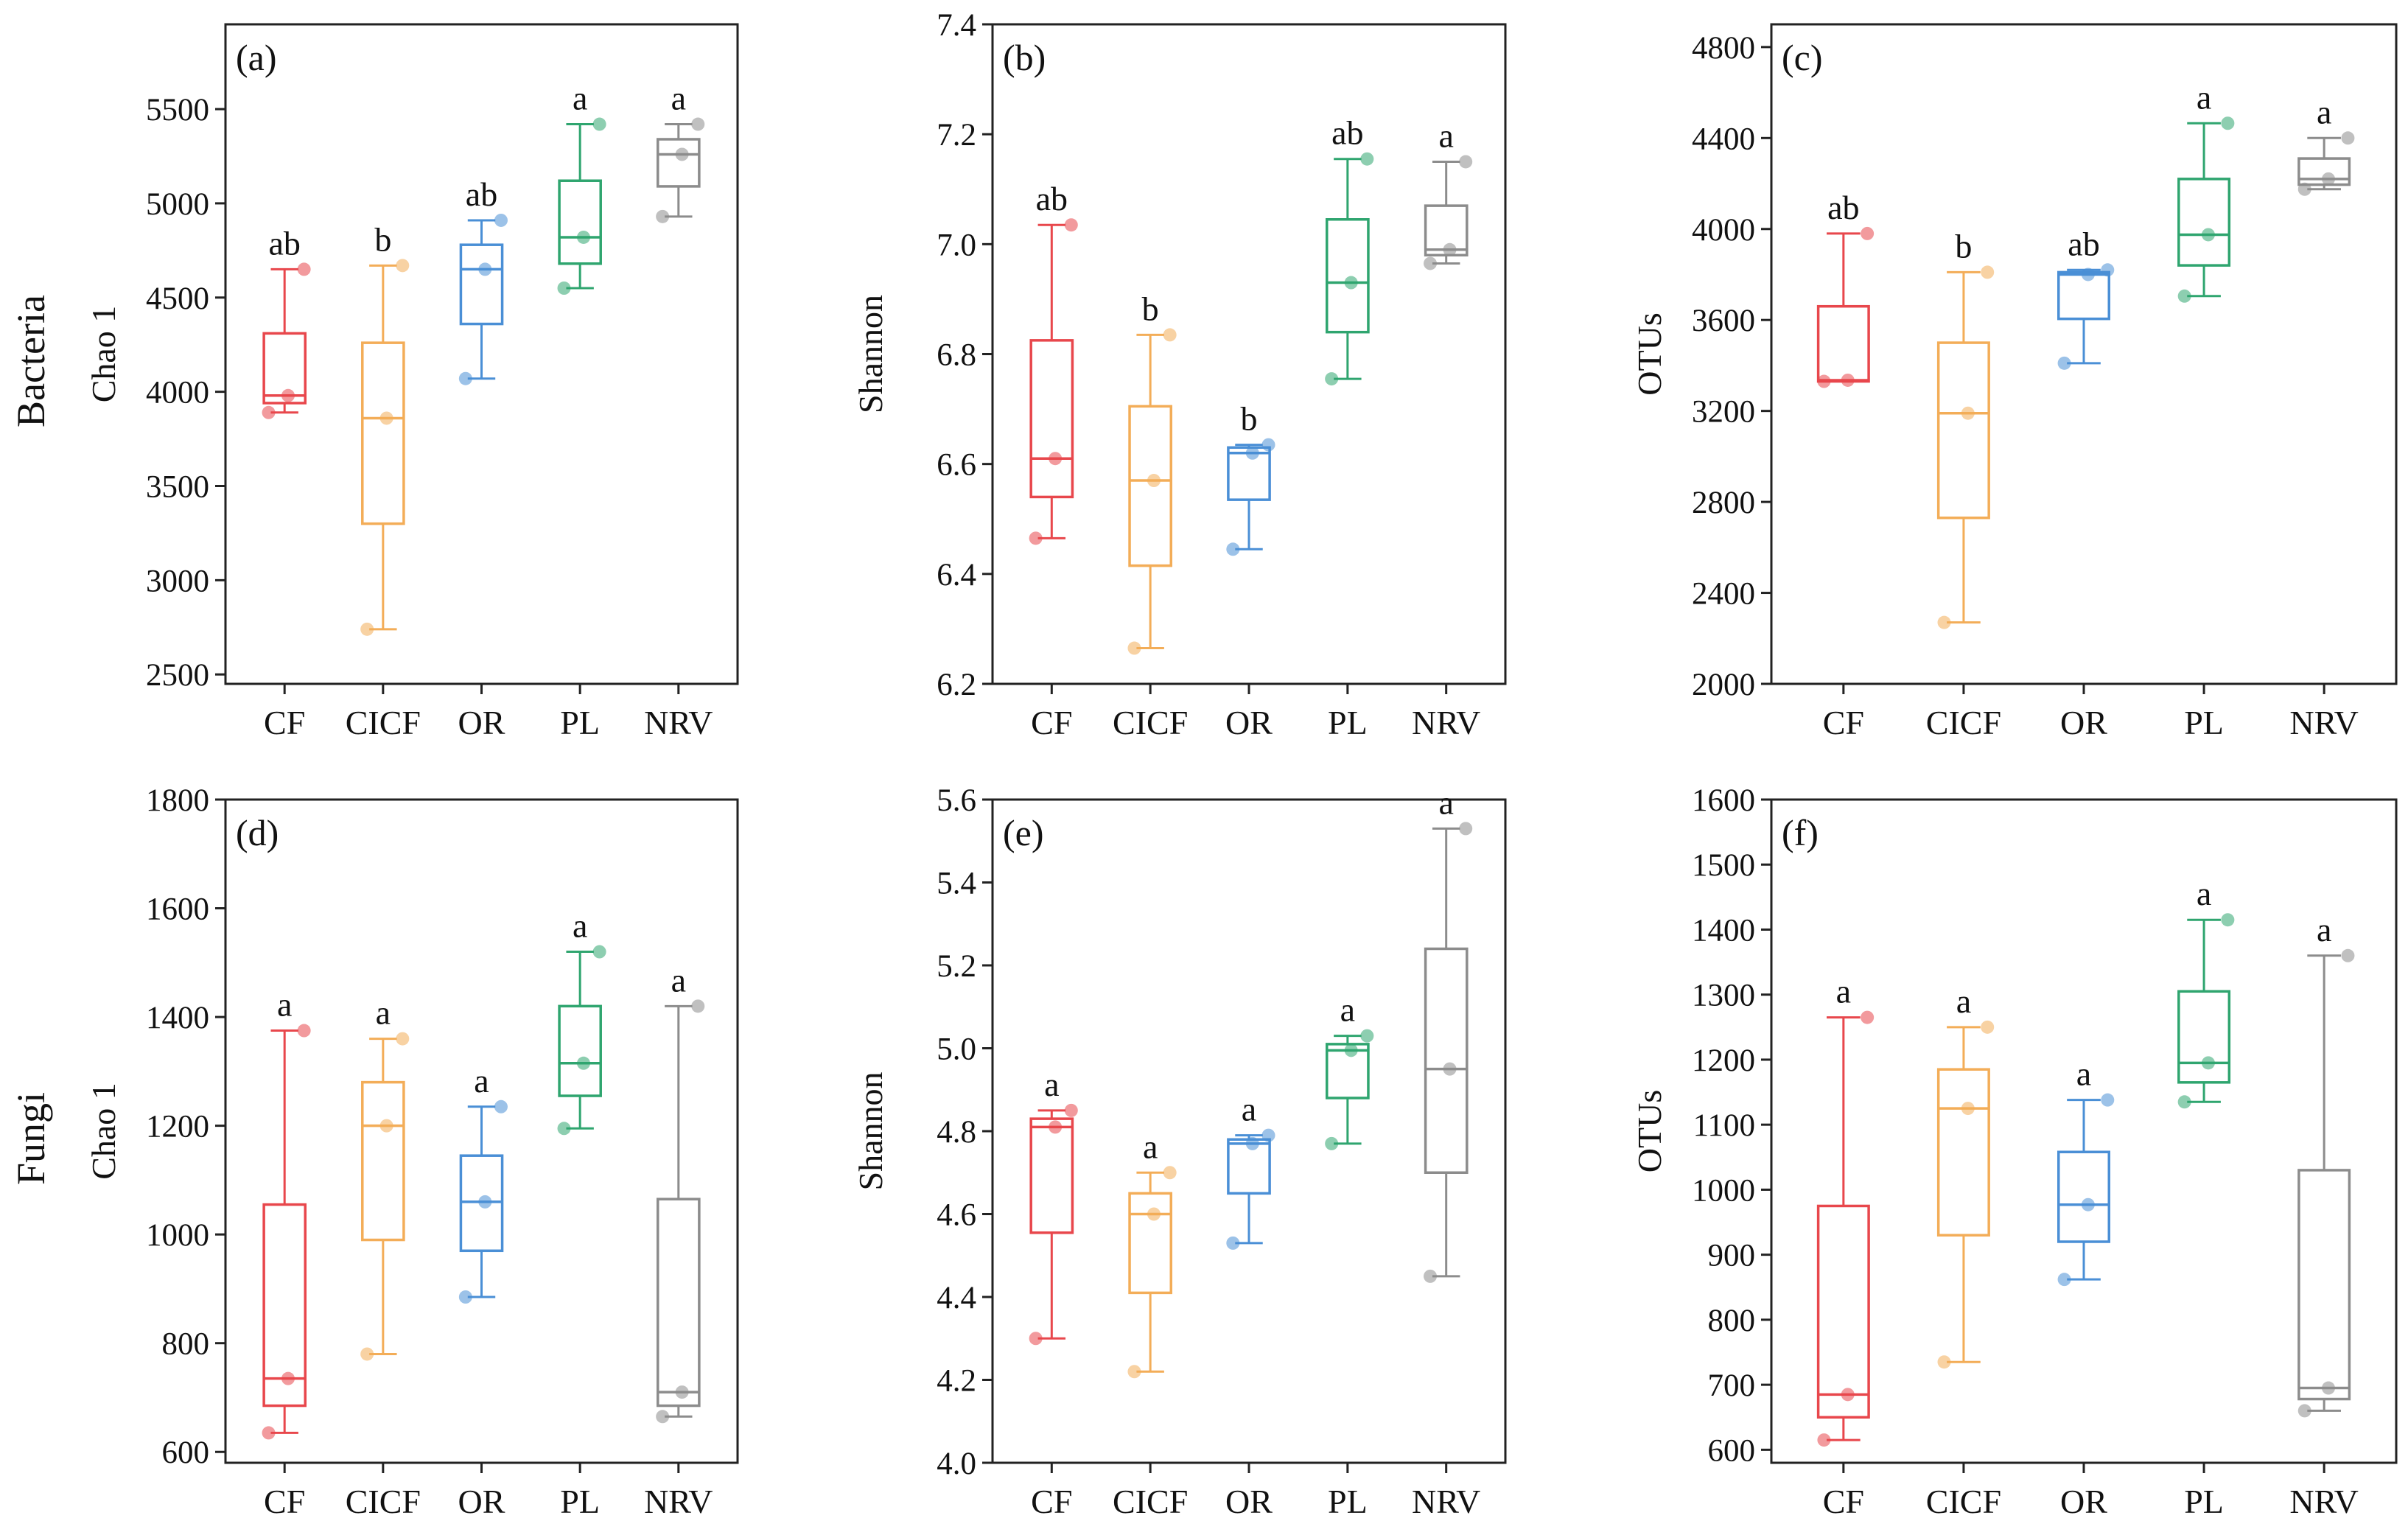 The image size is (2408, 1521). What do you see at coordinates (956, 966) in the screenshot?
I see `y-tick-label: 5.2` at bounding box center [956, 966].